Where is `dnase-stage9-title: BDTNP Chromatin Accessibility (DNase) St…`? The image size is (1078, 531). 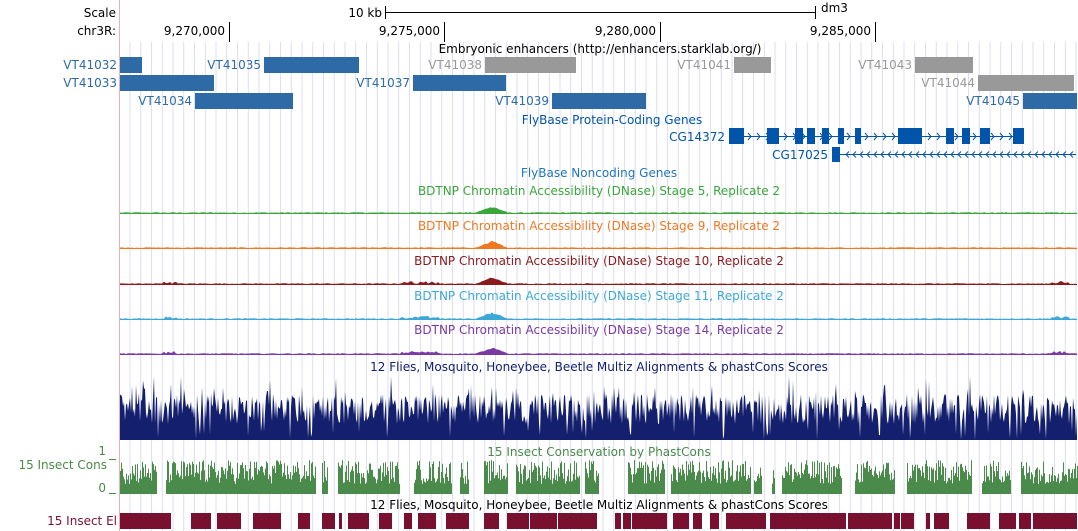
dnase-stage9-title: BDTNP Chromatin Accessibility (DNase) St… is located at coordinates (599, 226).